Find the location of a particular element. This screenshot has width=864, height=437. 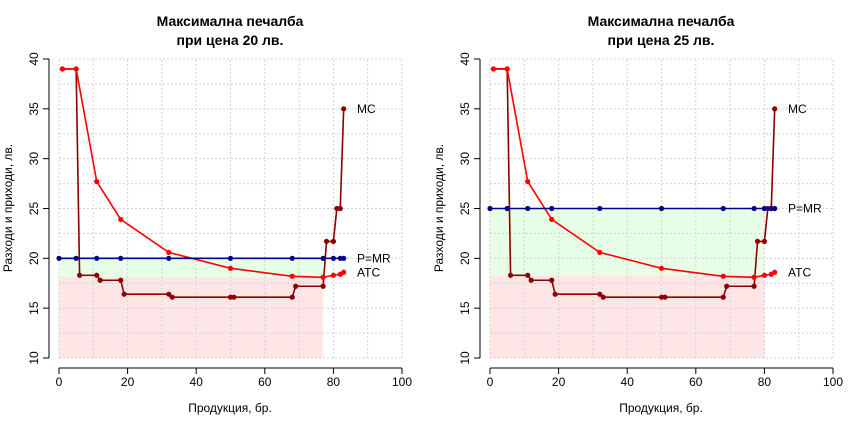

chart-title-line2: при цена 20 лв. is located at coordinates (230, 40).